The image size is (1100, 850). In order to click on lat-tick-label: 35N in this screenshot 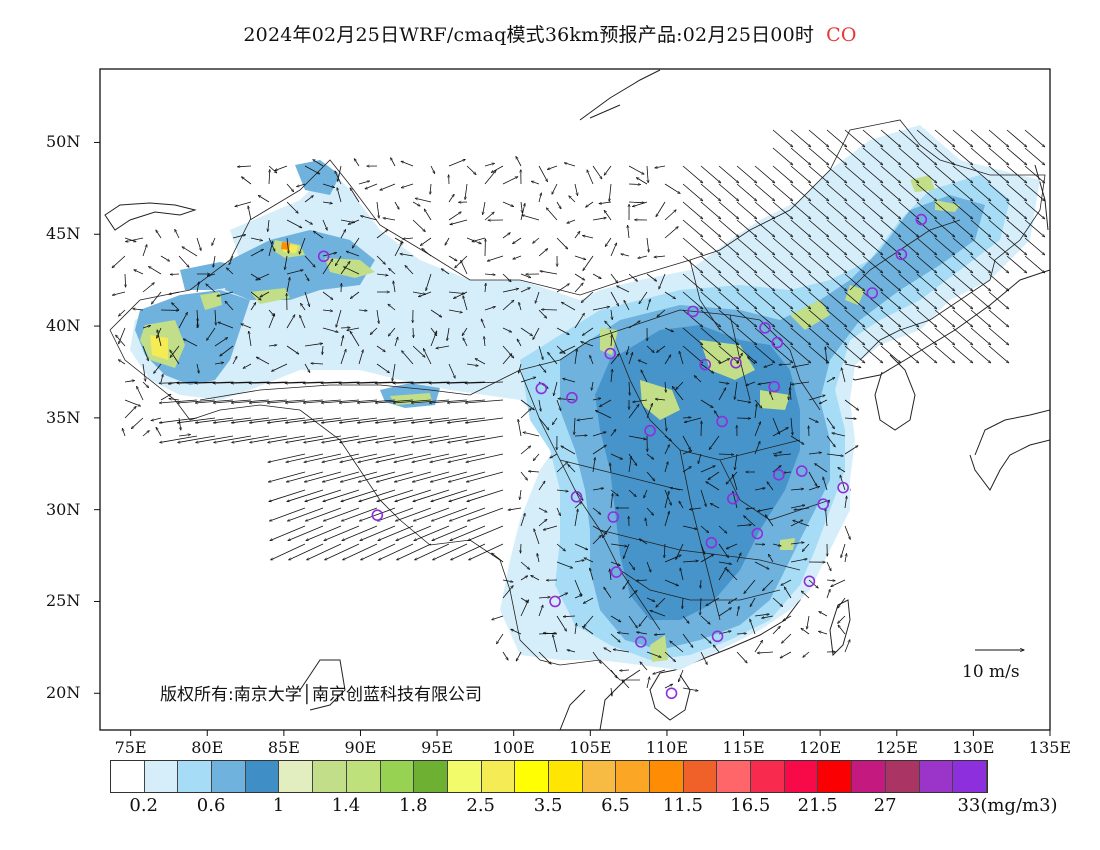, I will do `click(63, 417)`.